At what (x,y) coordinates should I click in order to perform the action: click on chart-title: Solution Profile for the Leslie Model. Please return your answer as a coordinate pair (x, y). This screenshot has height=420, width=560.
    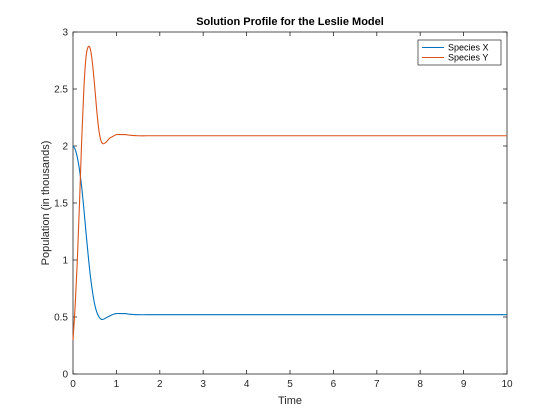
    Looking at the image, I should click on (290, 22).